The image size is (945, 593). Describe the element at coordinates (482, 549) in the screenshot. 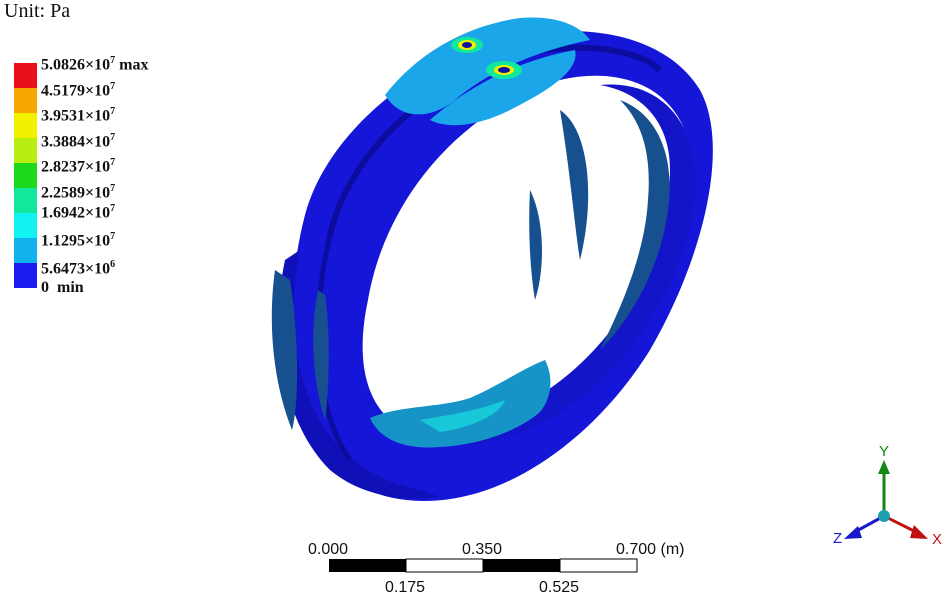

I see `scale-label-350: 0.350` at that location.